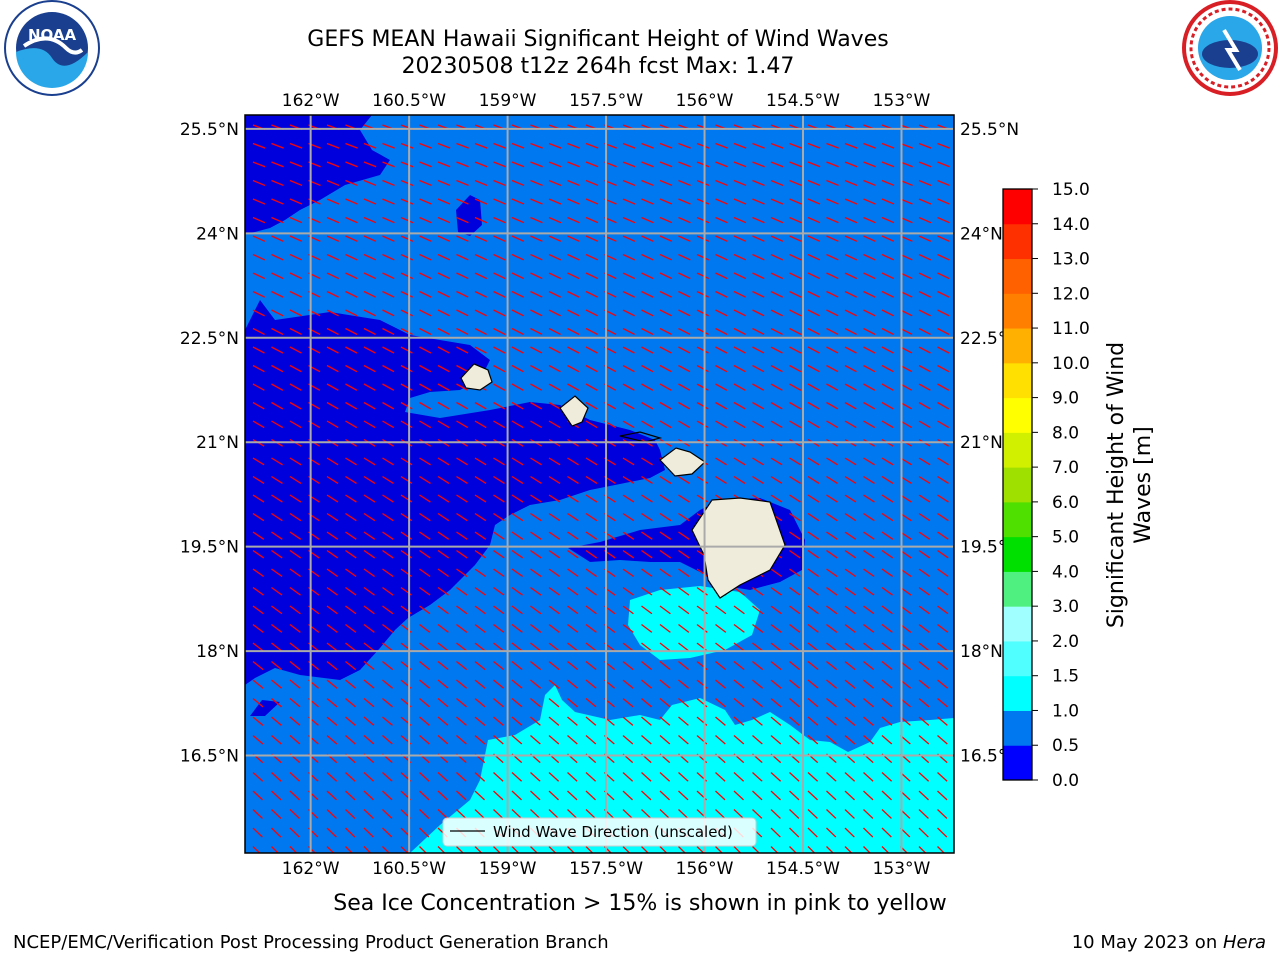 The width and height of the screenshot is (1280, 960). I want to click on longitude-tick-label: 156°W, so click(705, 101).